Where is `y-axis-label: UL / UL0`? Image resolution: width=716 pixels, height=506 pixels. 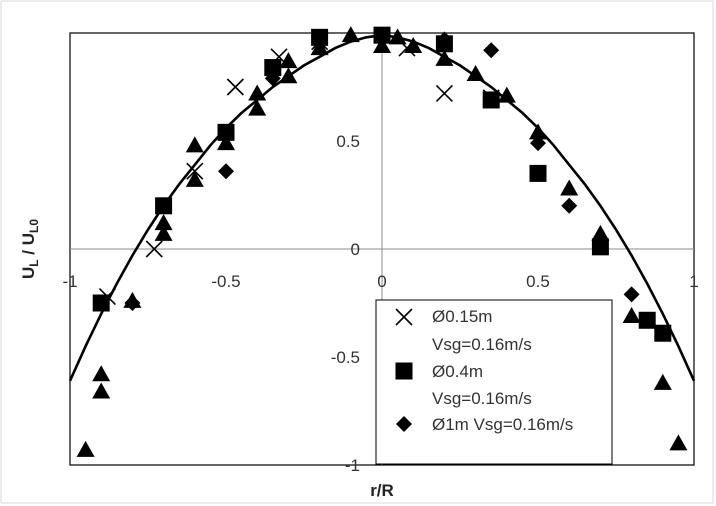
y-axis-label: UL / UL0 is located at coordinates (30, 249).